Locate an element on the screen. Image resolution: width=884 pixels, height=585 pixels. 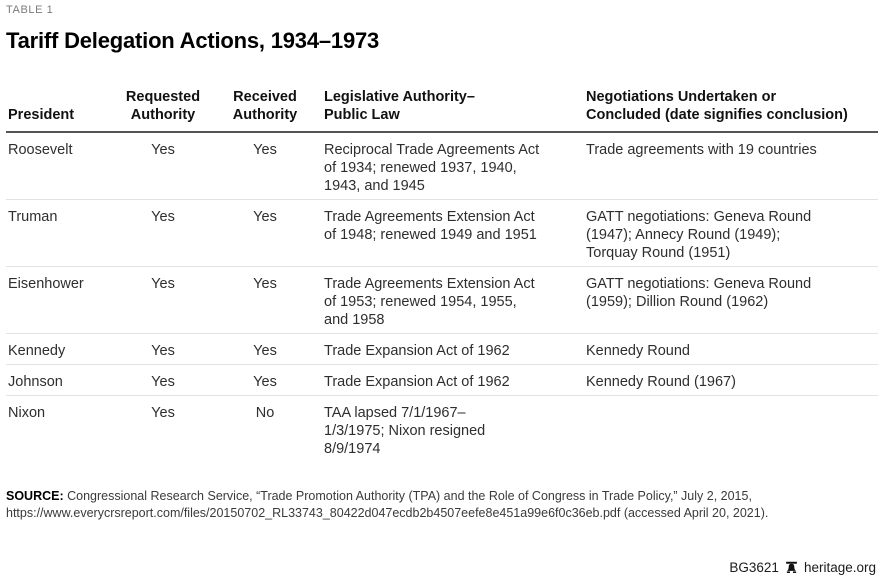
source-label: SOURCE: is located at coordinates (35, 496).